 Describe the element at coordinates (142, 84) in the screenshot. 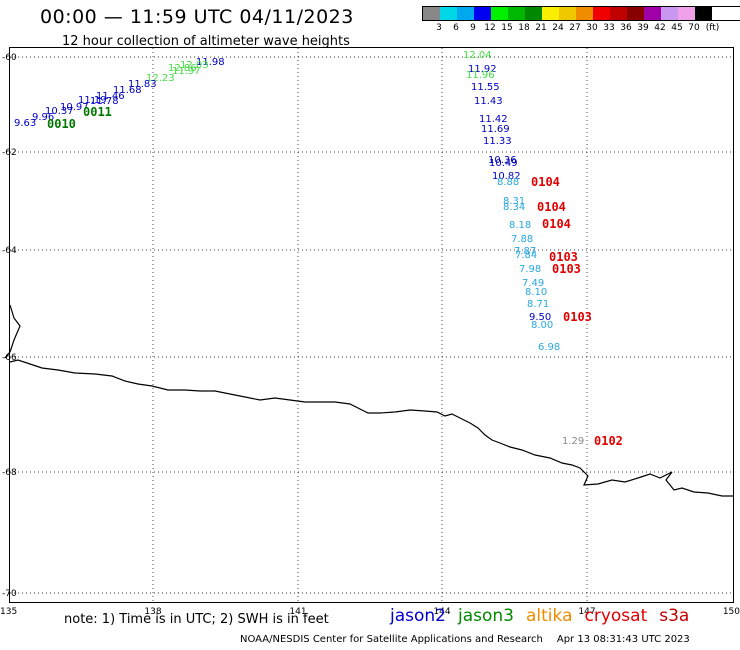

I see `wave-height-value: 11.83` at that location.